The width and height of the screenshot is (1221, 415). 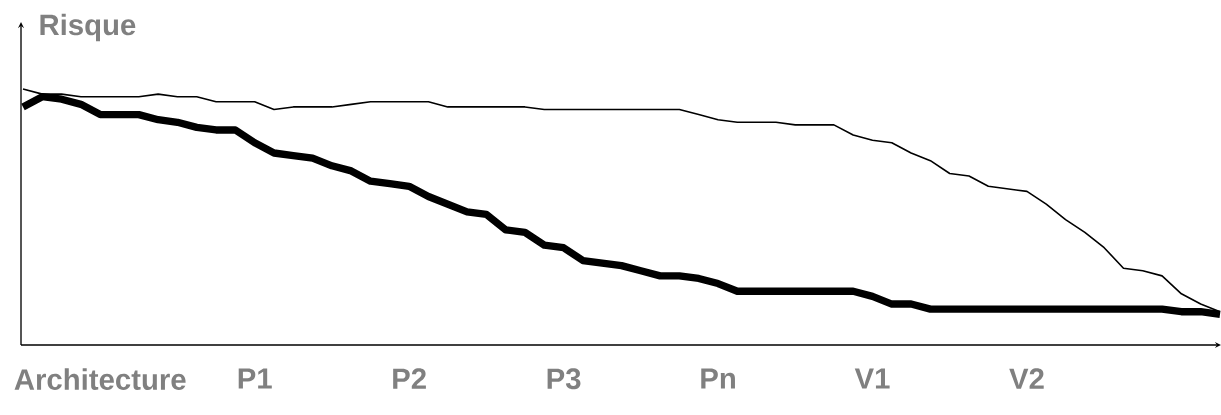 What do you see at coordinates (88, 27) in the screenshot?
I see `y-axis-title: Risque` at bounding box center [88, 27].